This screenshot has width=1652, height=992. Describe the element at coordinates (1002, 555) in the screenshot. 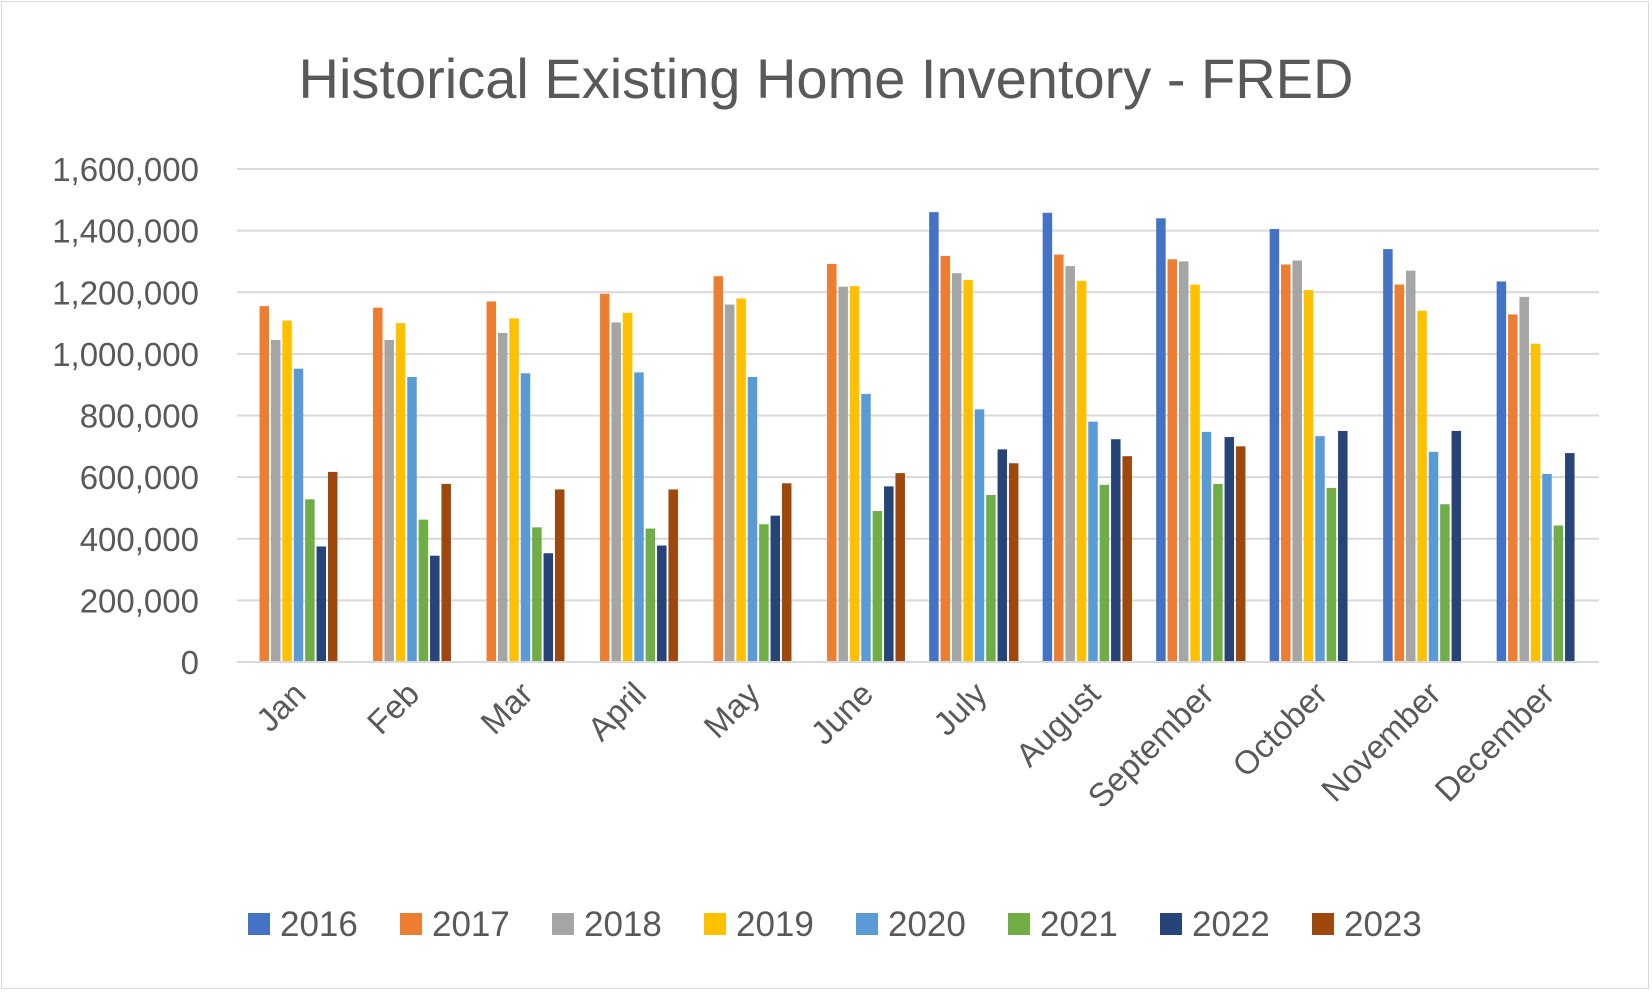

I see `bar-2022-july` at that location.